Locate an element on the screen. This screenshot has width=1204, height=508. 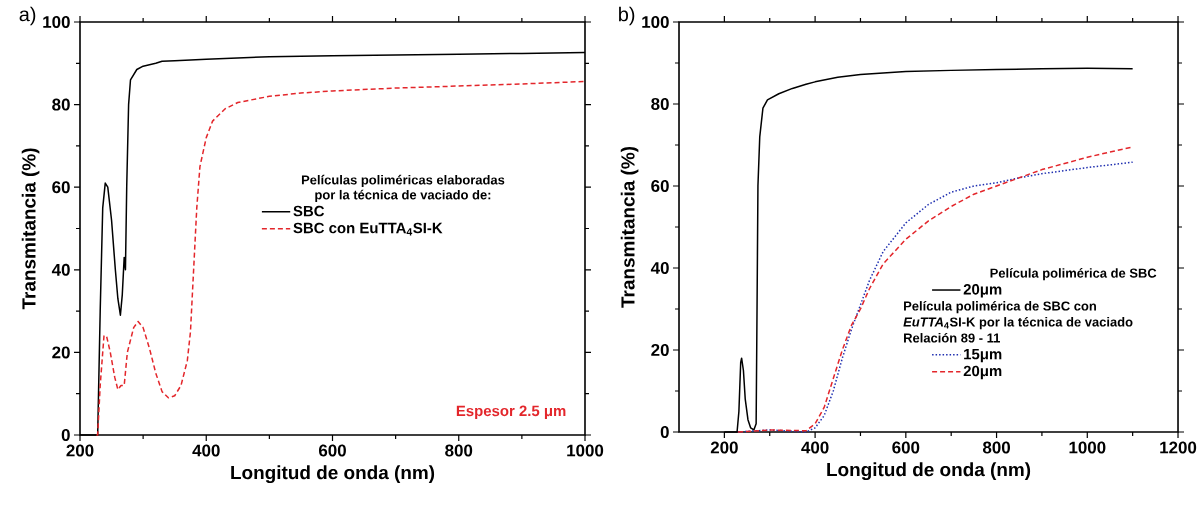
legend-label: 15μm is located at coordinates (983, 355).